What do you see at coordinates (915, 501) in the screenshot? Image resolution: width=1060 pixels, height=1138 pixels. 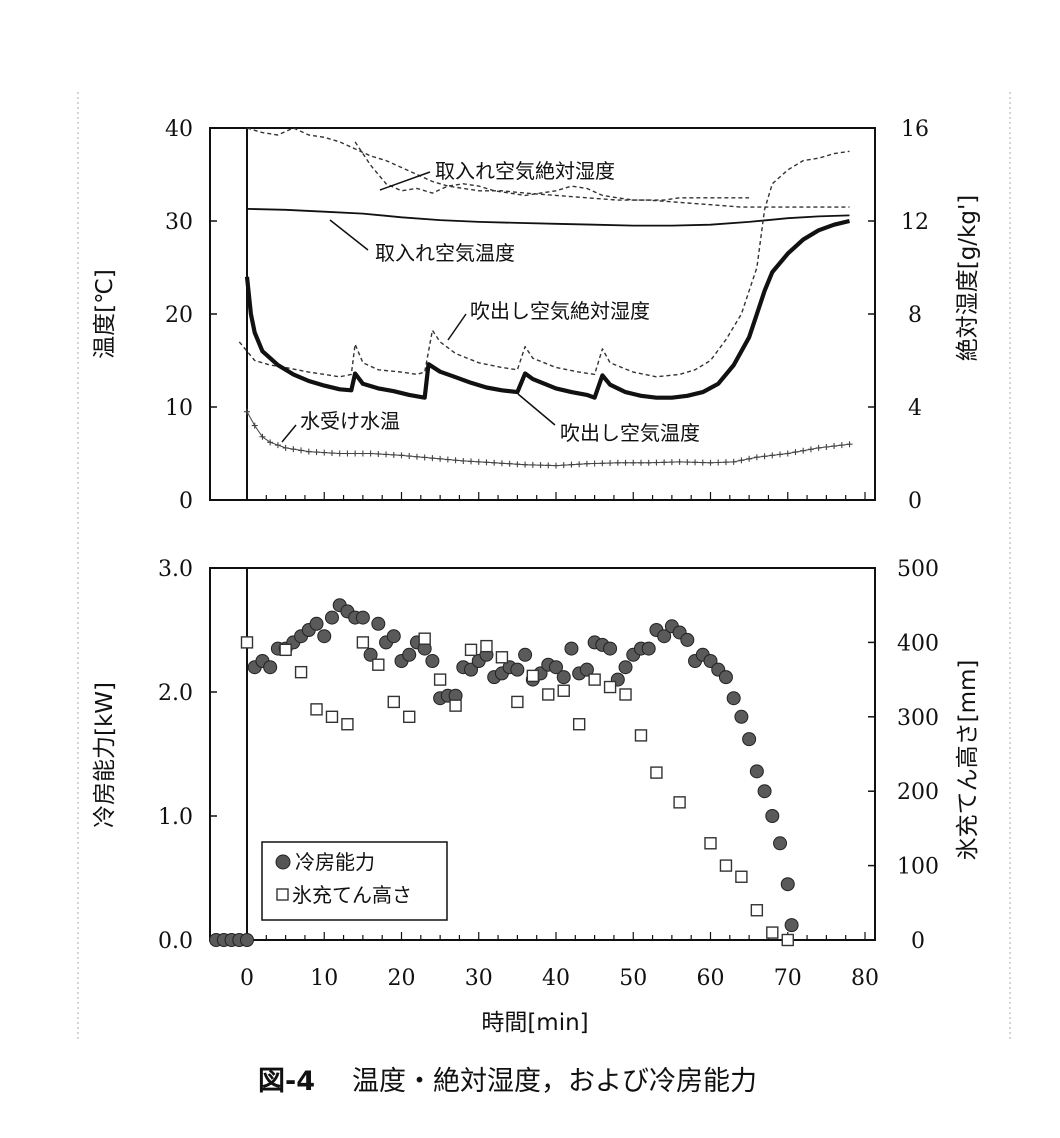 I see `top-right-tick-label: 0` at bounding box center [915, 501].